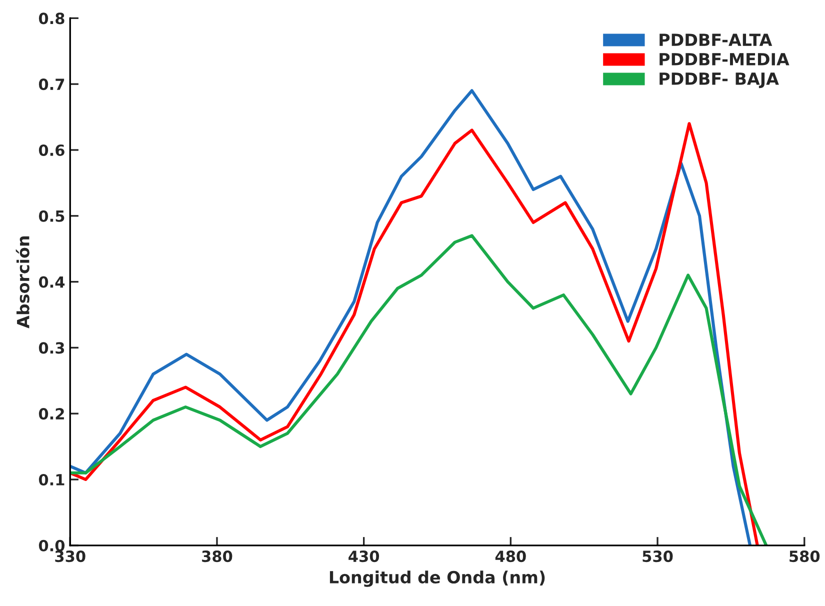 The width and height of the screenshot is (825, 606). Describe the element at coordinates (364, 556) in the screenshot. I see `x-tick-label: 430` at that location.